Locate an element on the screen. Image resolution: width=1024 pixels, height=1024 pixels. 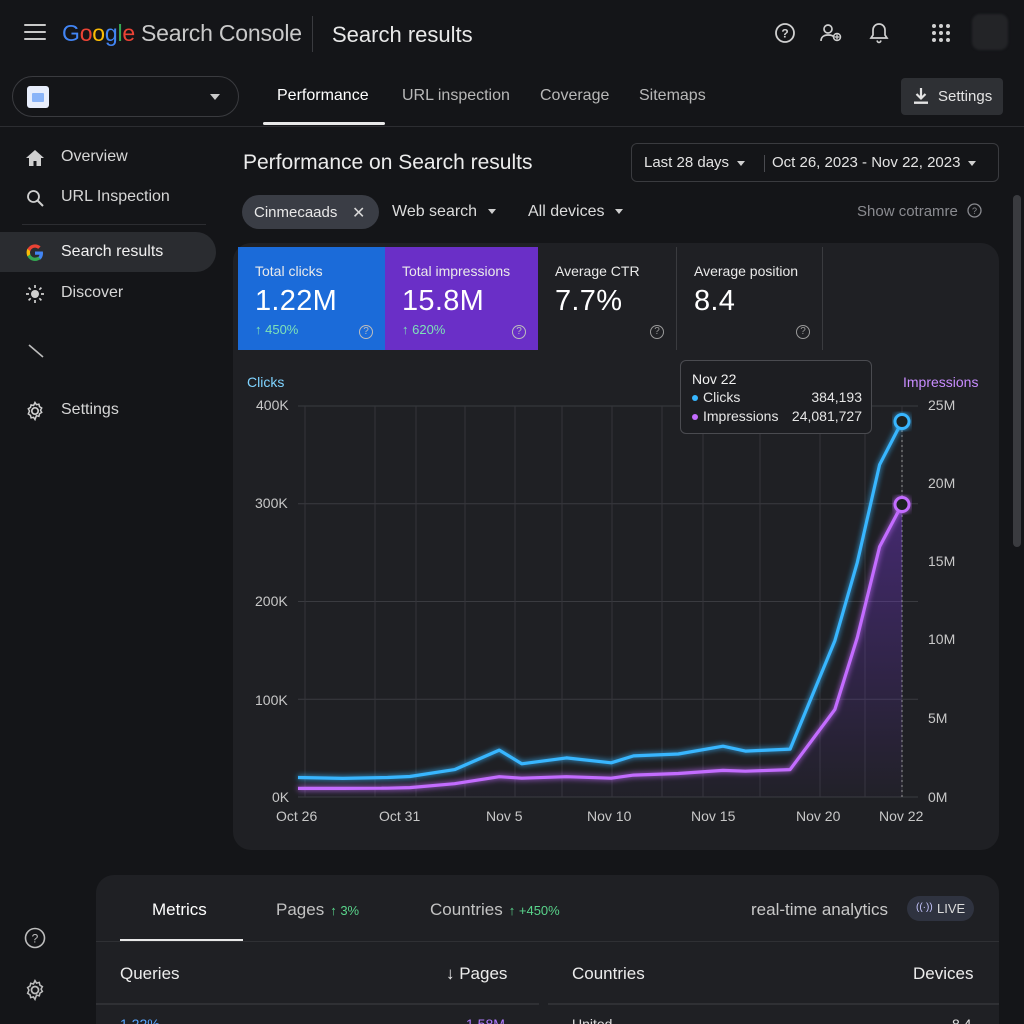
notifications-bell-icon is located at coordinates (879, 33).